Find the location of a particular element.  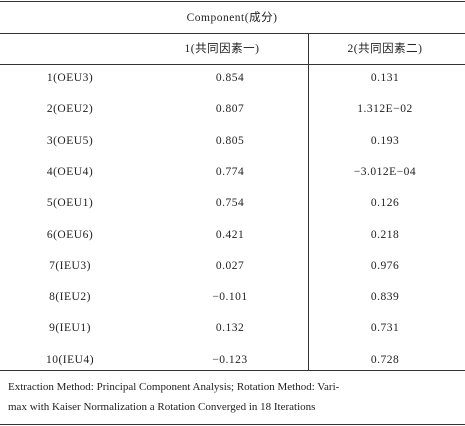

row-label: 1(OEU3) is located at coordinates (70, 78).